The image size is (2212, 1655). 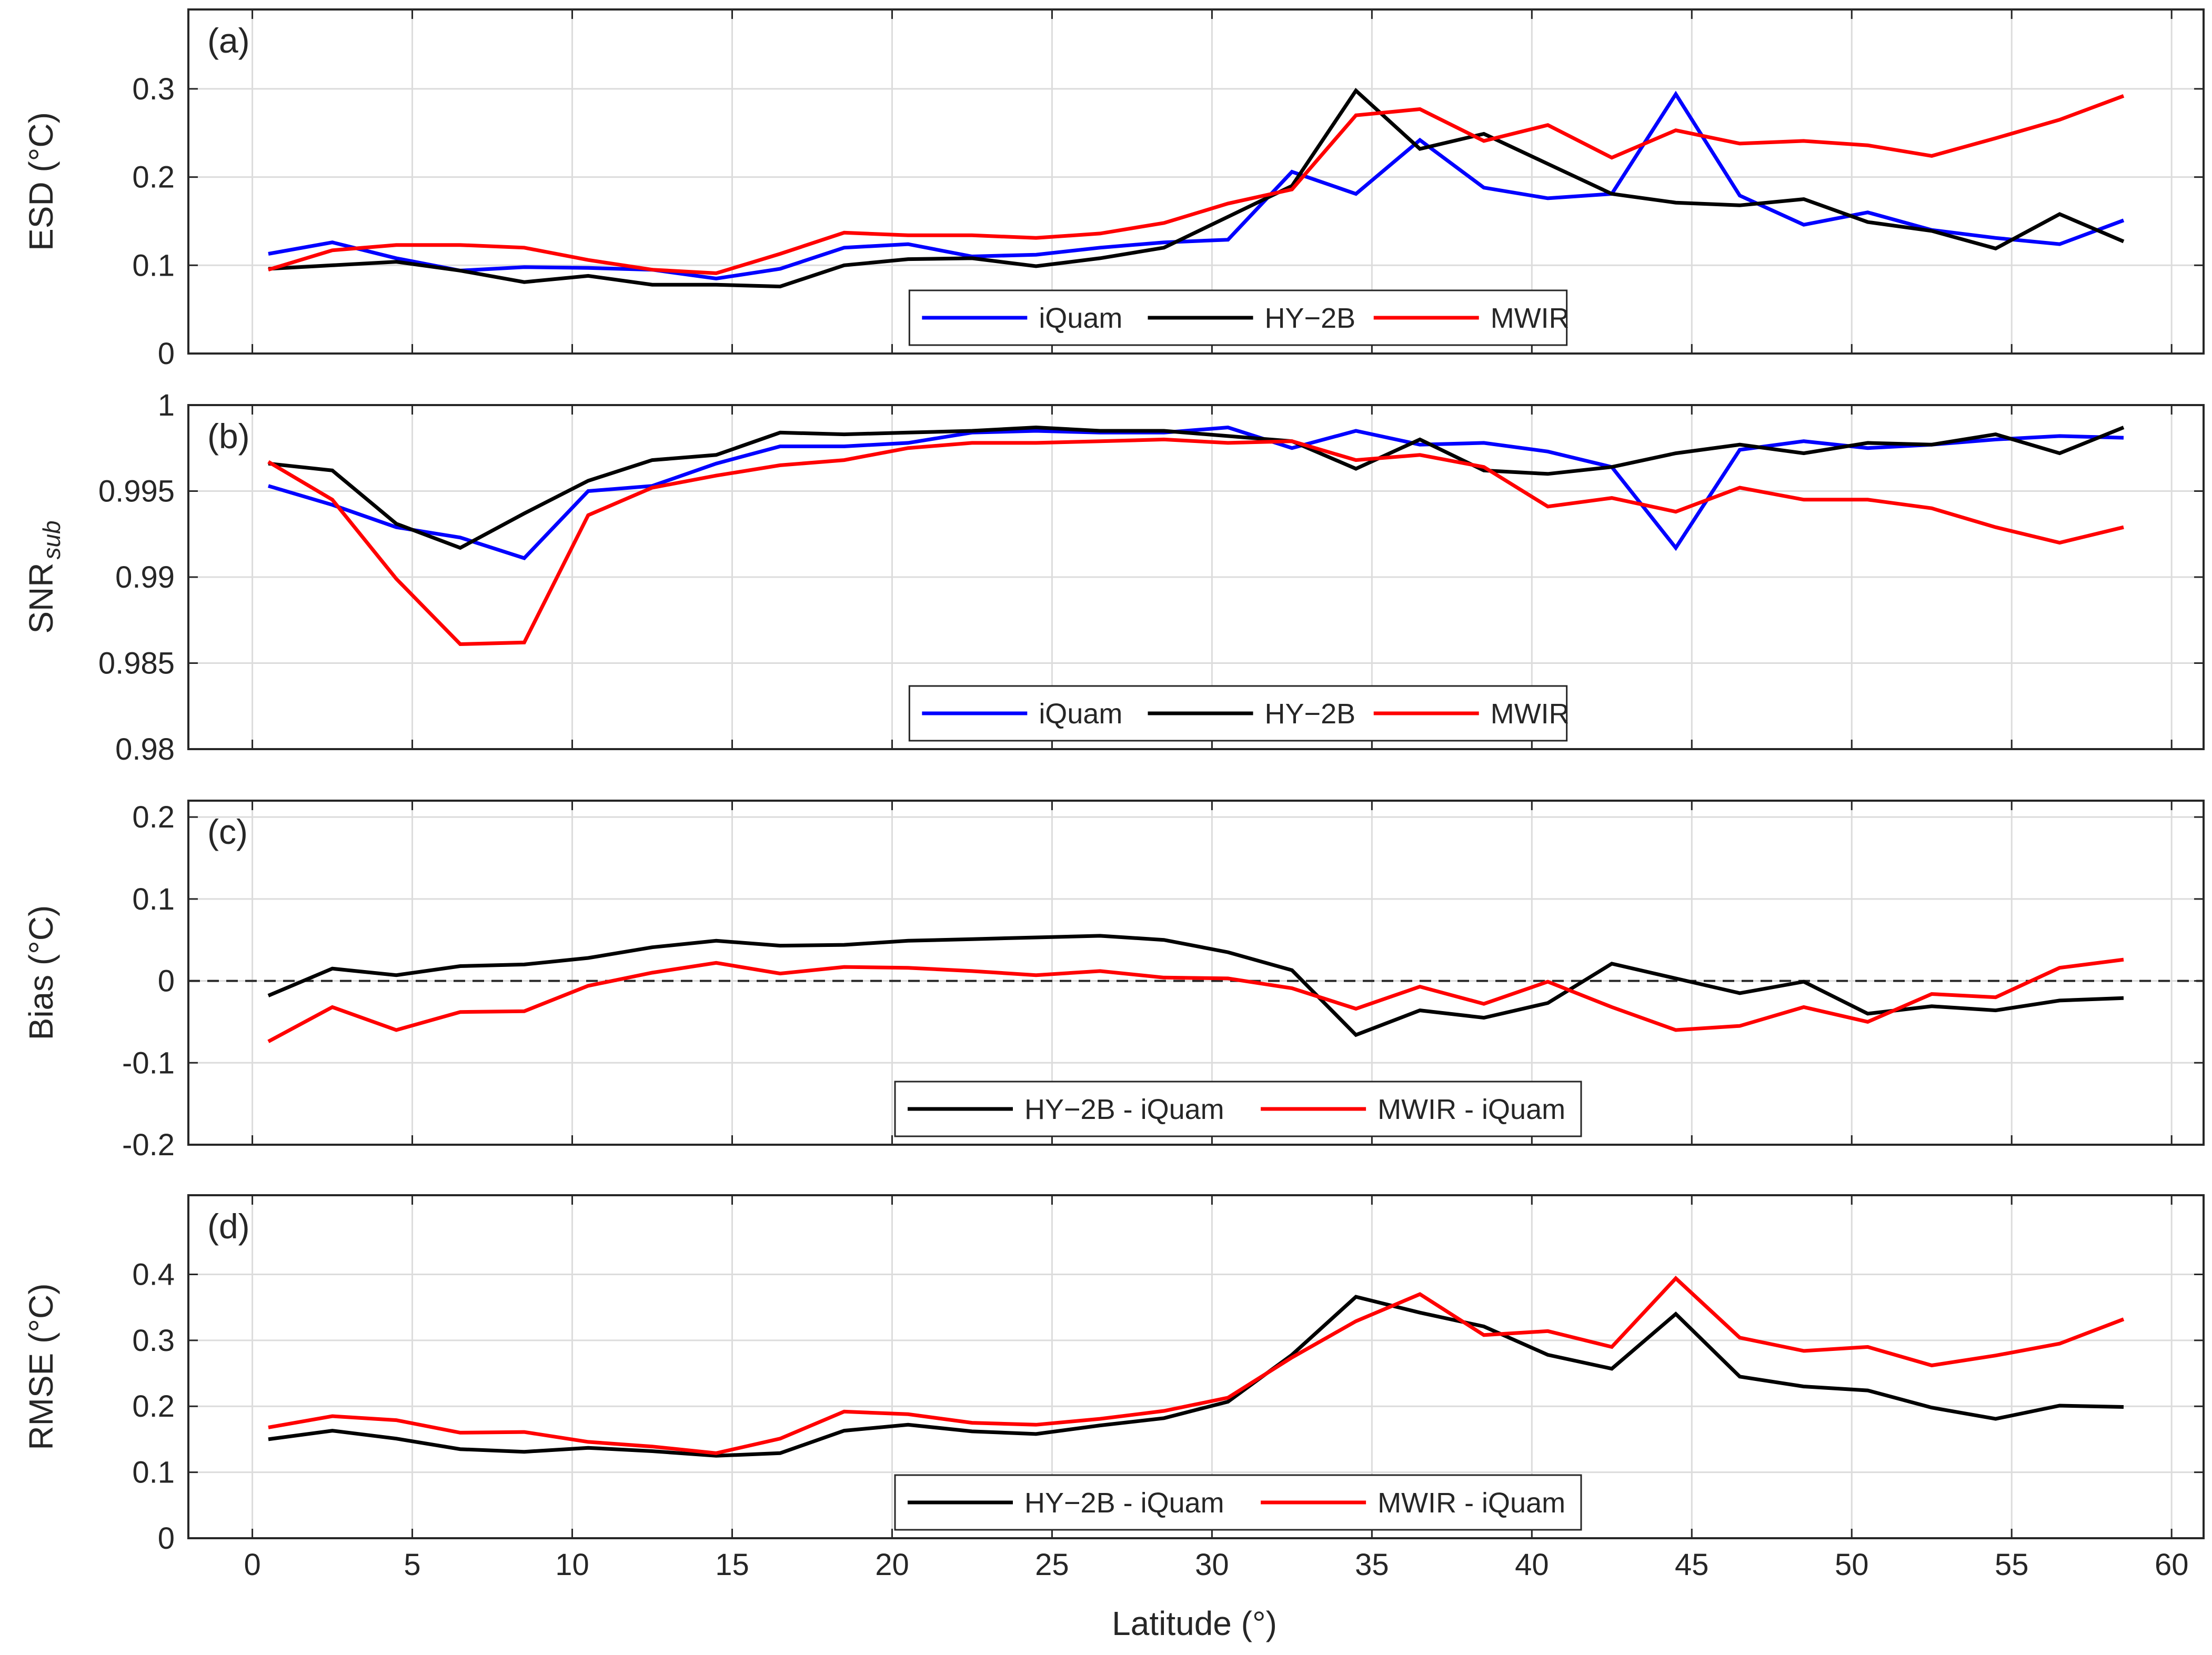 What do you see at coordinates (43, 576) in the screenshot?
I see `y-axis-label: SNRsub` at bounding box center [43, 576].